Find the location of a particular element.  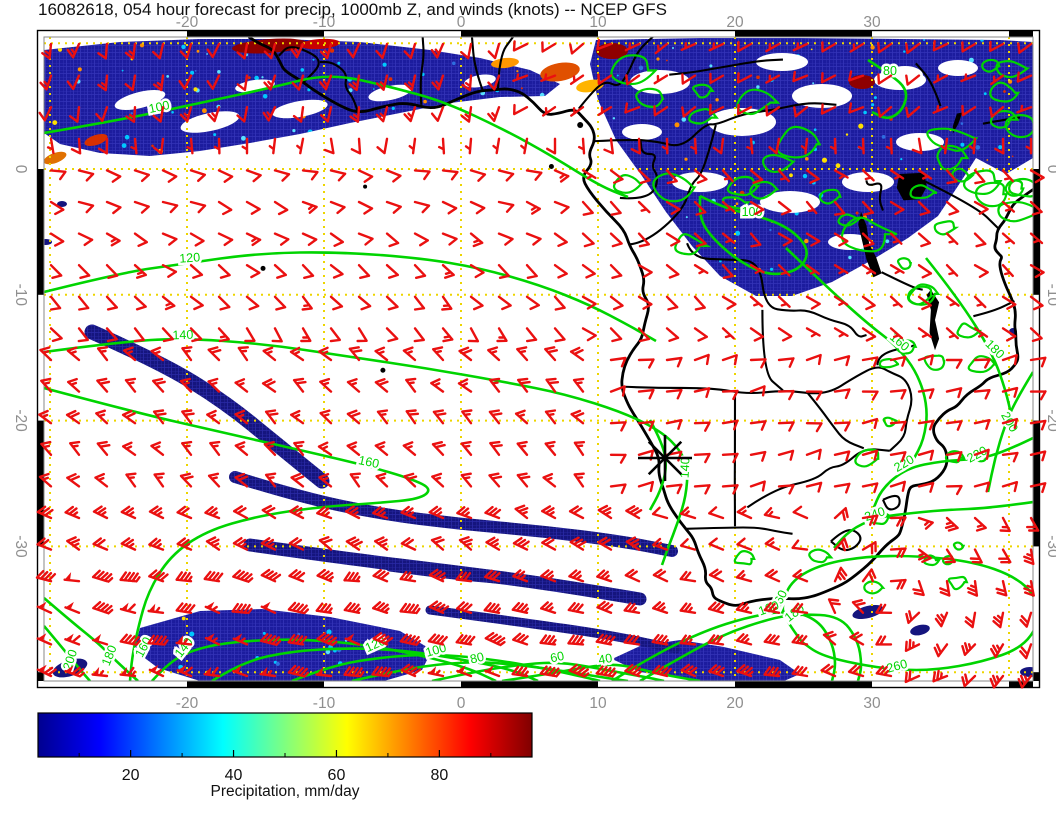

precip-region is located at coordinates (283, 645).